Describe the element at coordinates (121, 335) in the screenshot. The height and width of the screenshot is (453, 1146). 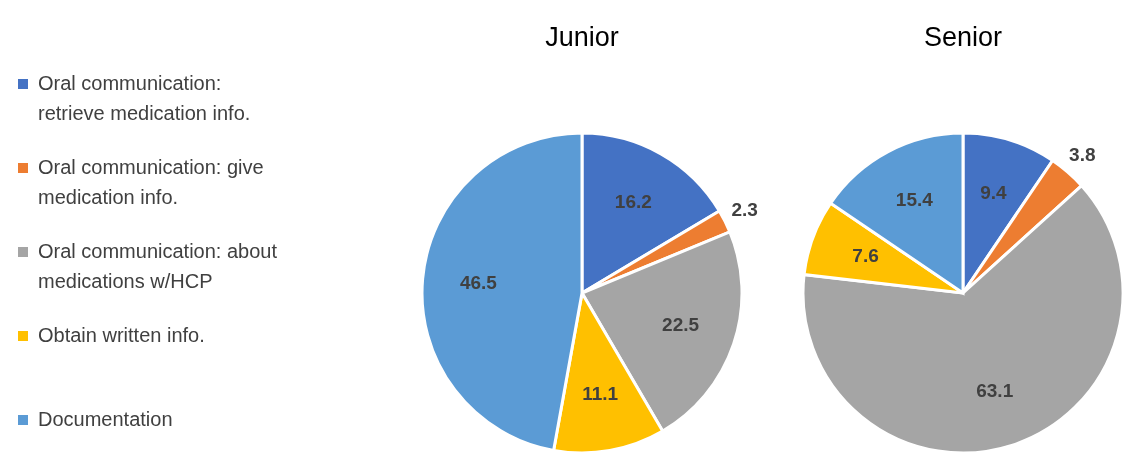
I see `legend-label: Obtain written info.` at that location.